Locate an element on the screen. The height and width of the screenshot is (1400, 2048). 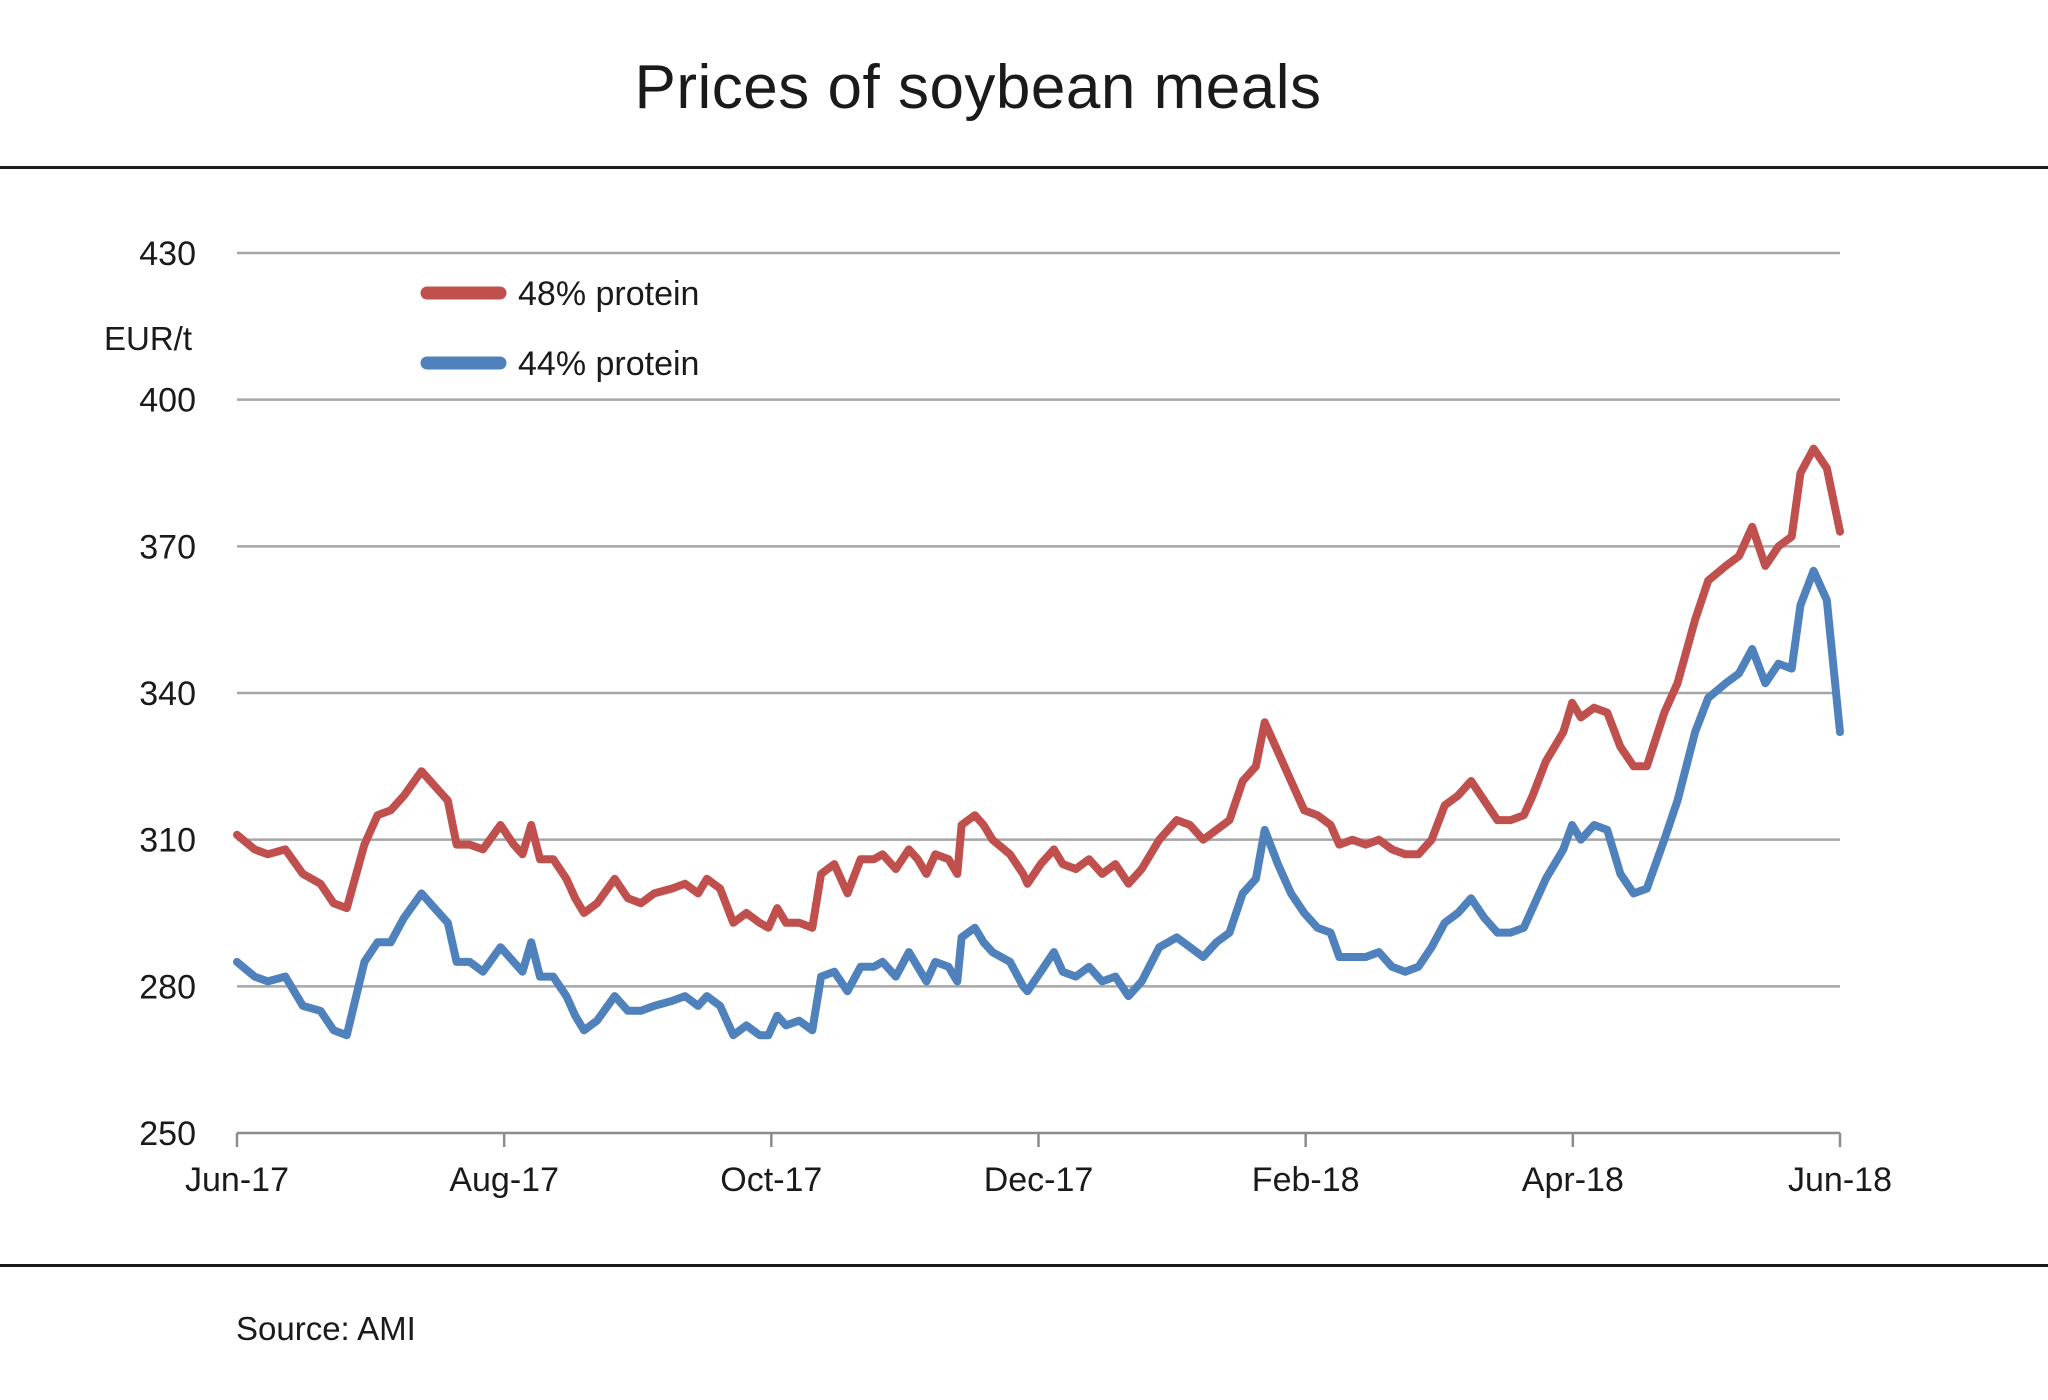
y-tick-label: 370 is located at coordinates (167, 547).